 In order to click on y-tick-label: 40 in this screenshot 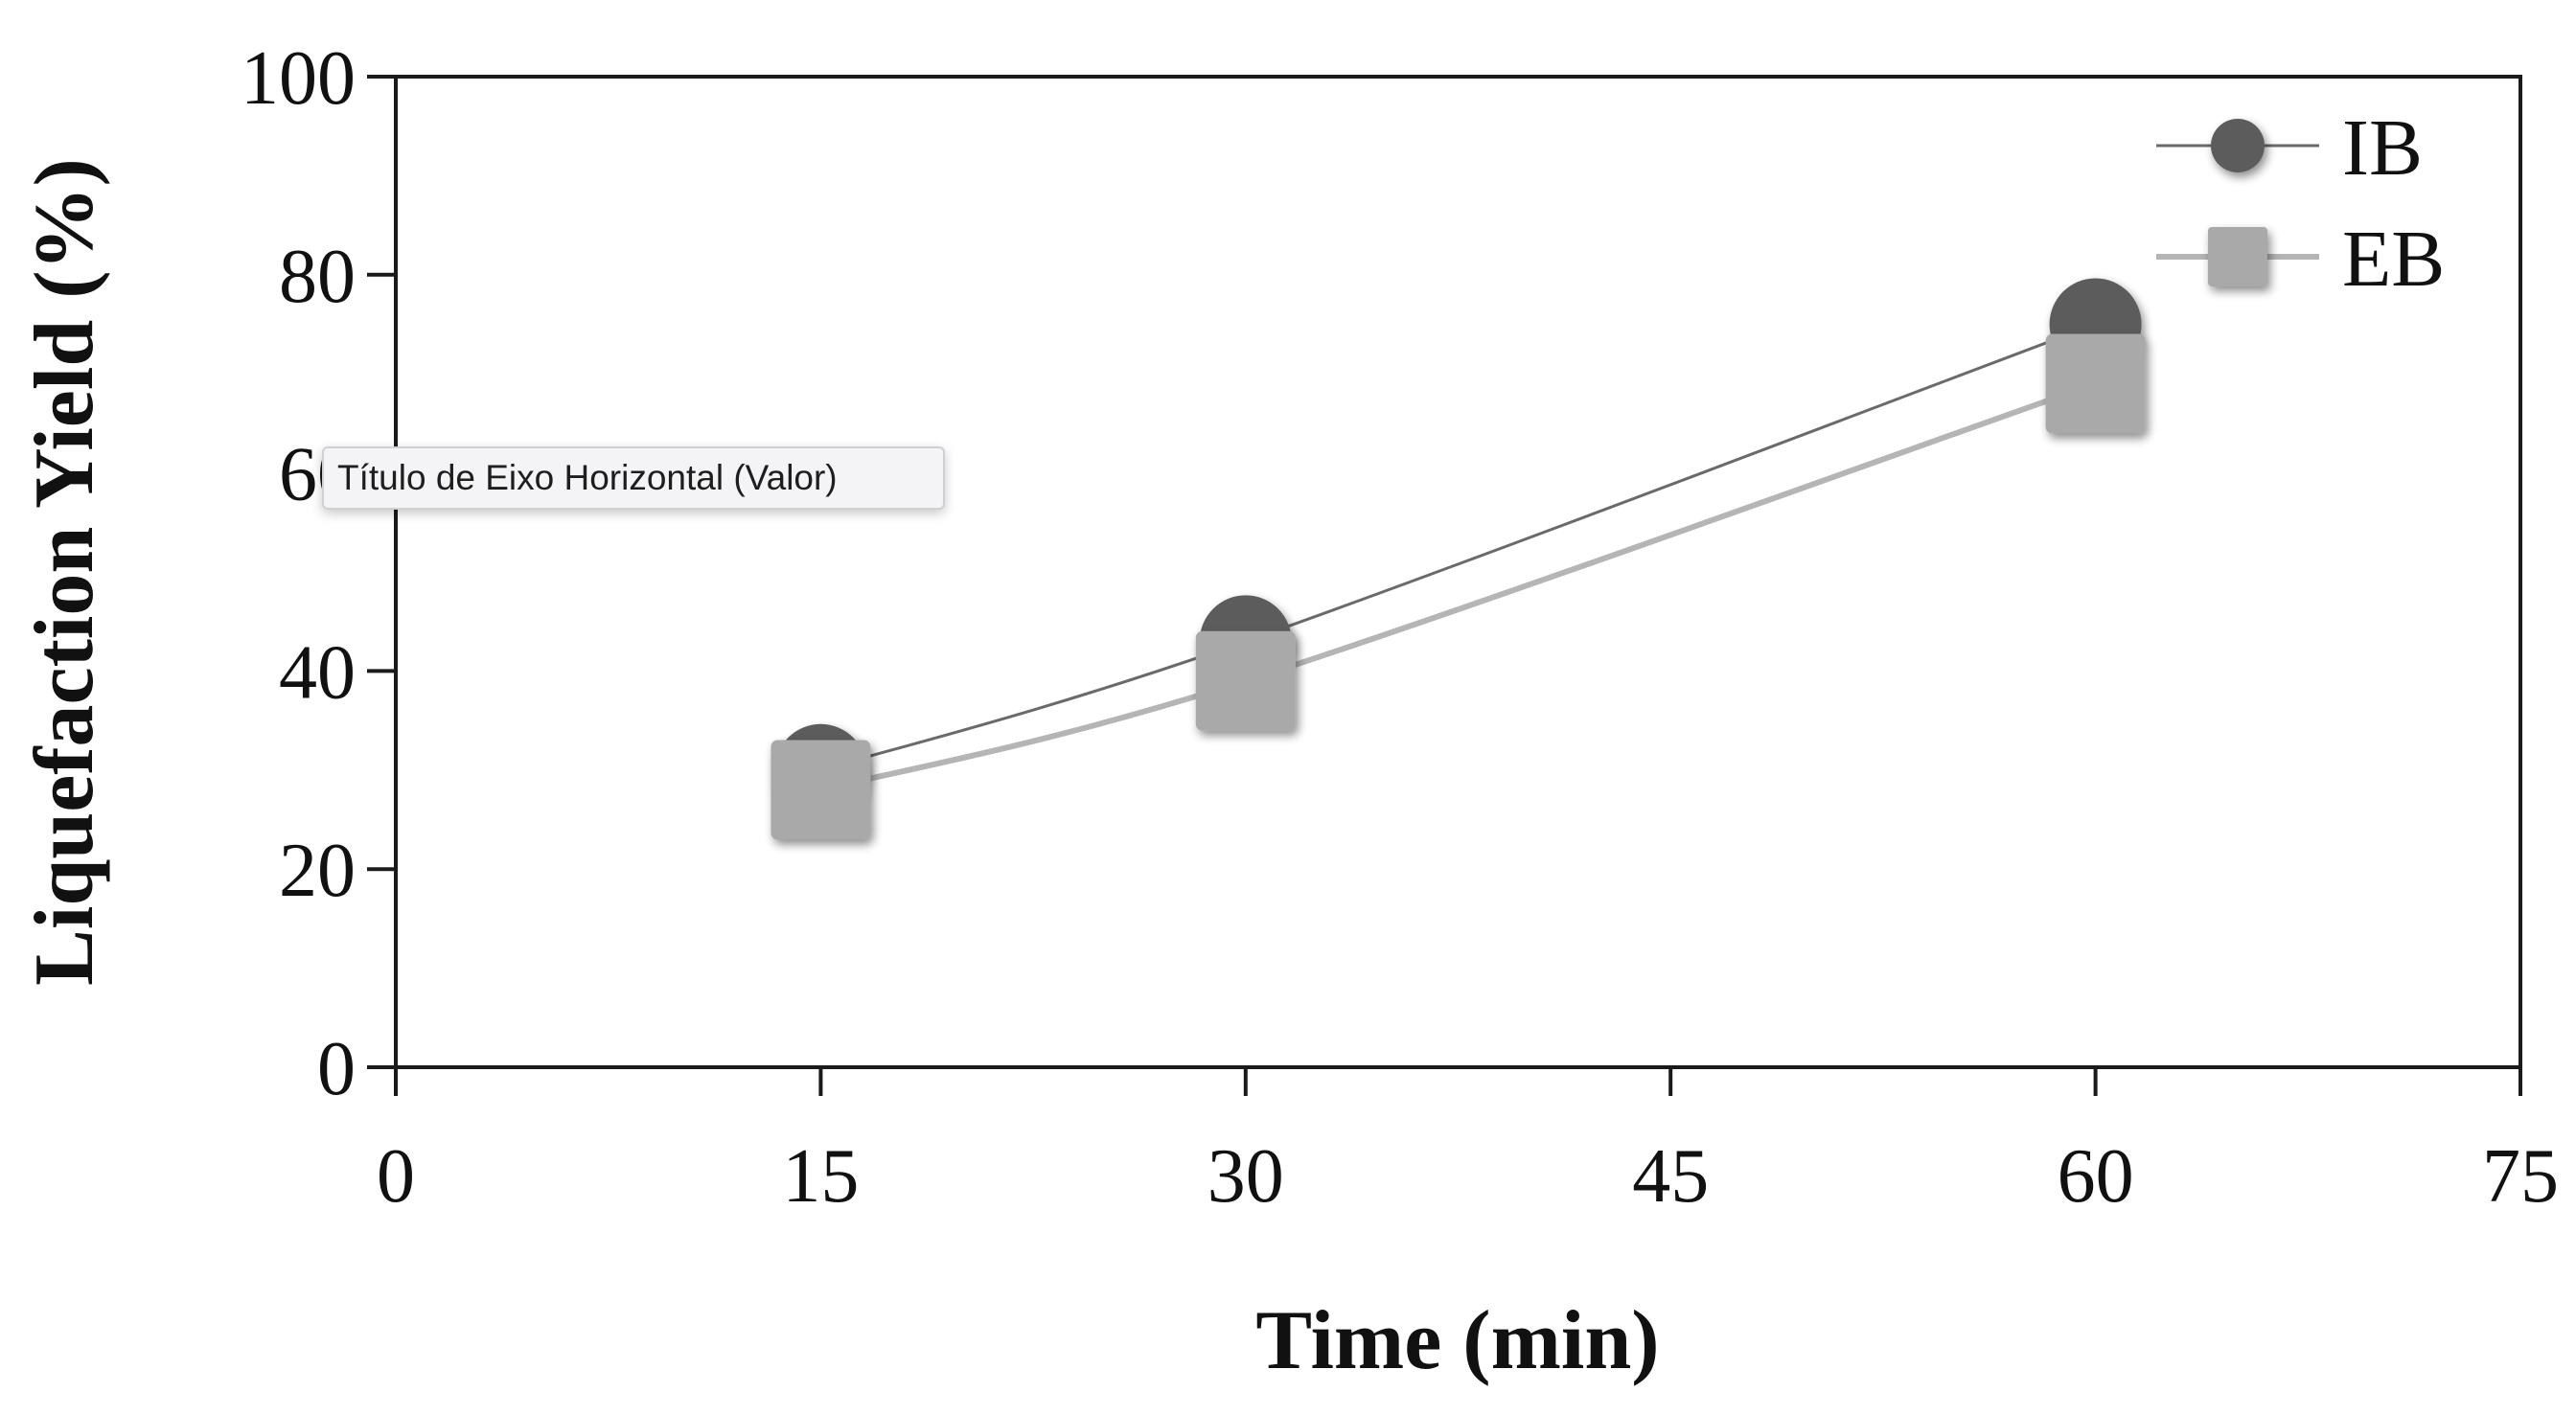, I will do `click(317, 672)`.